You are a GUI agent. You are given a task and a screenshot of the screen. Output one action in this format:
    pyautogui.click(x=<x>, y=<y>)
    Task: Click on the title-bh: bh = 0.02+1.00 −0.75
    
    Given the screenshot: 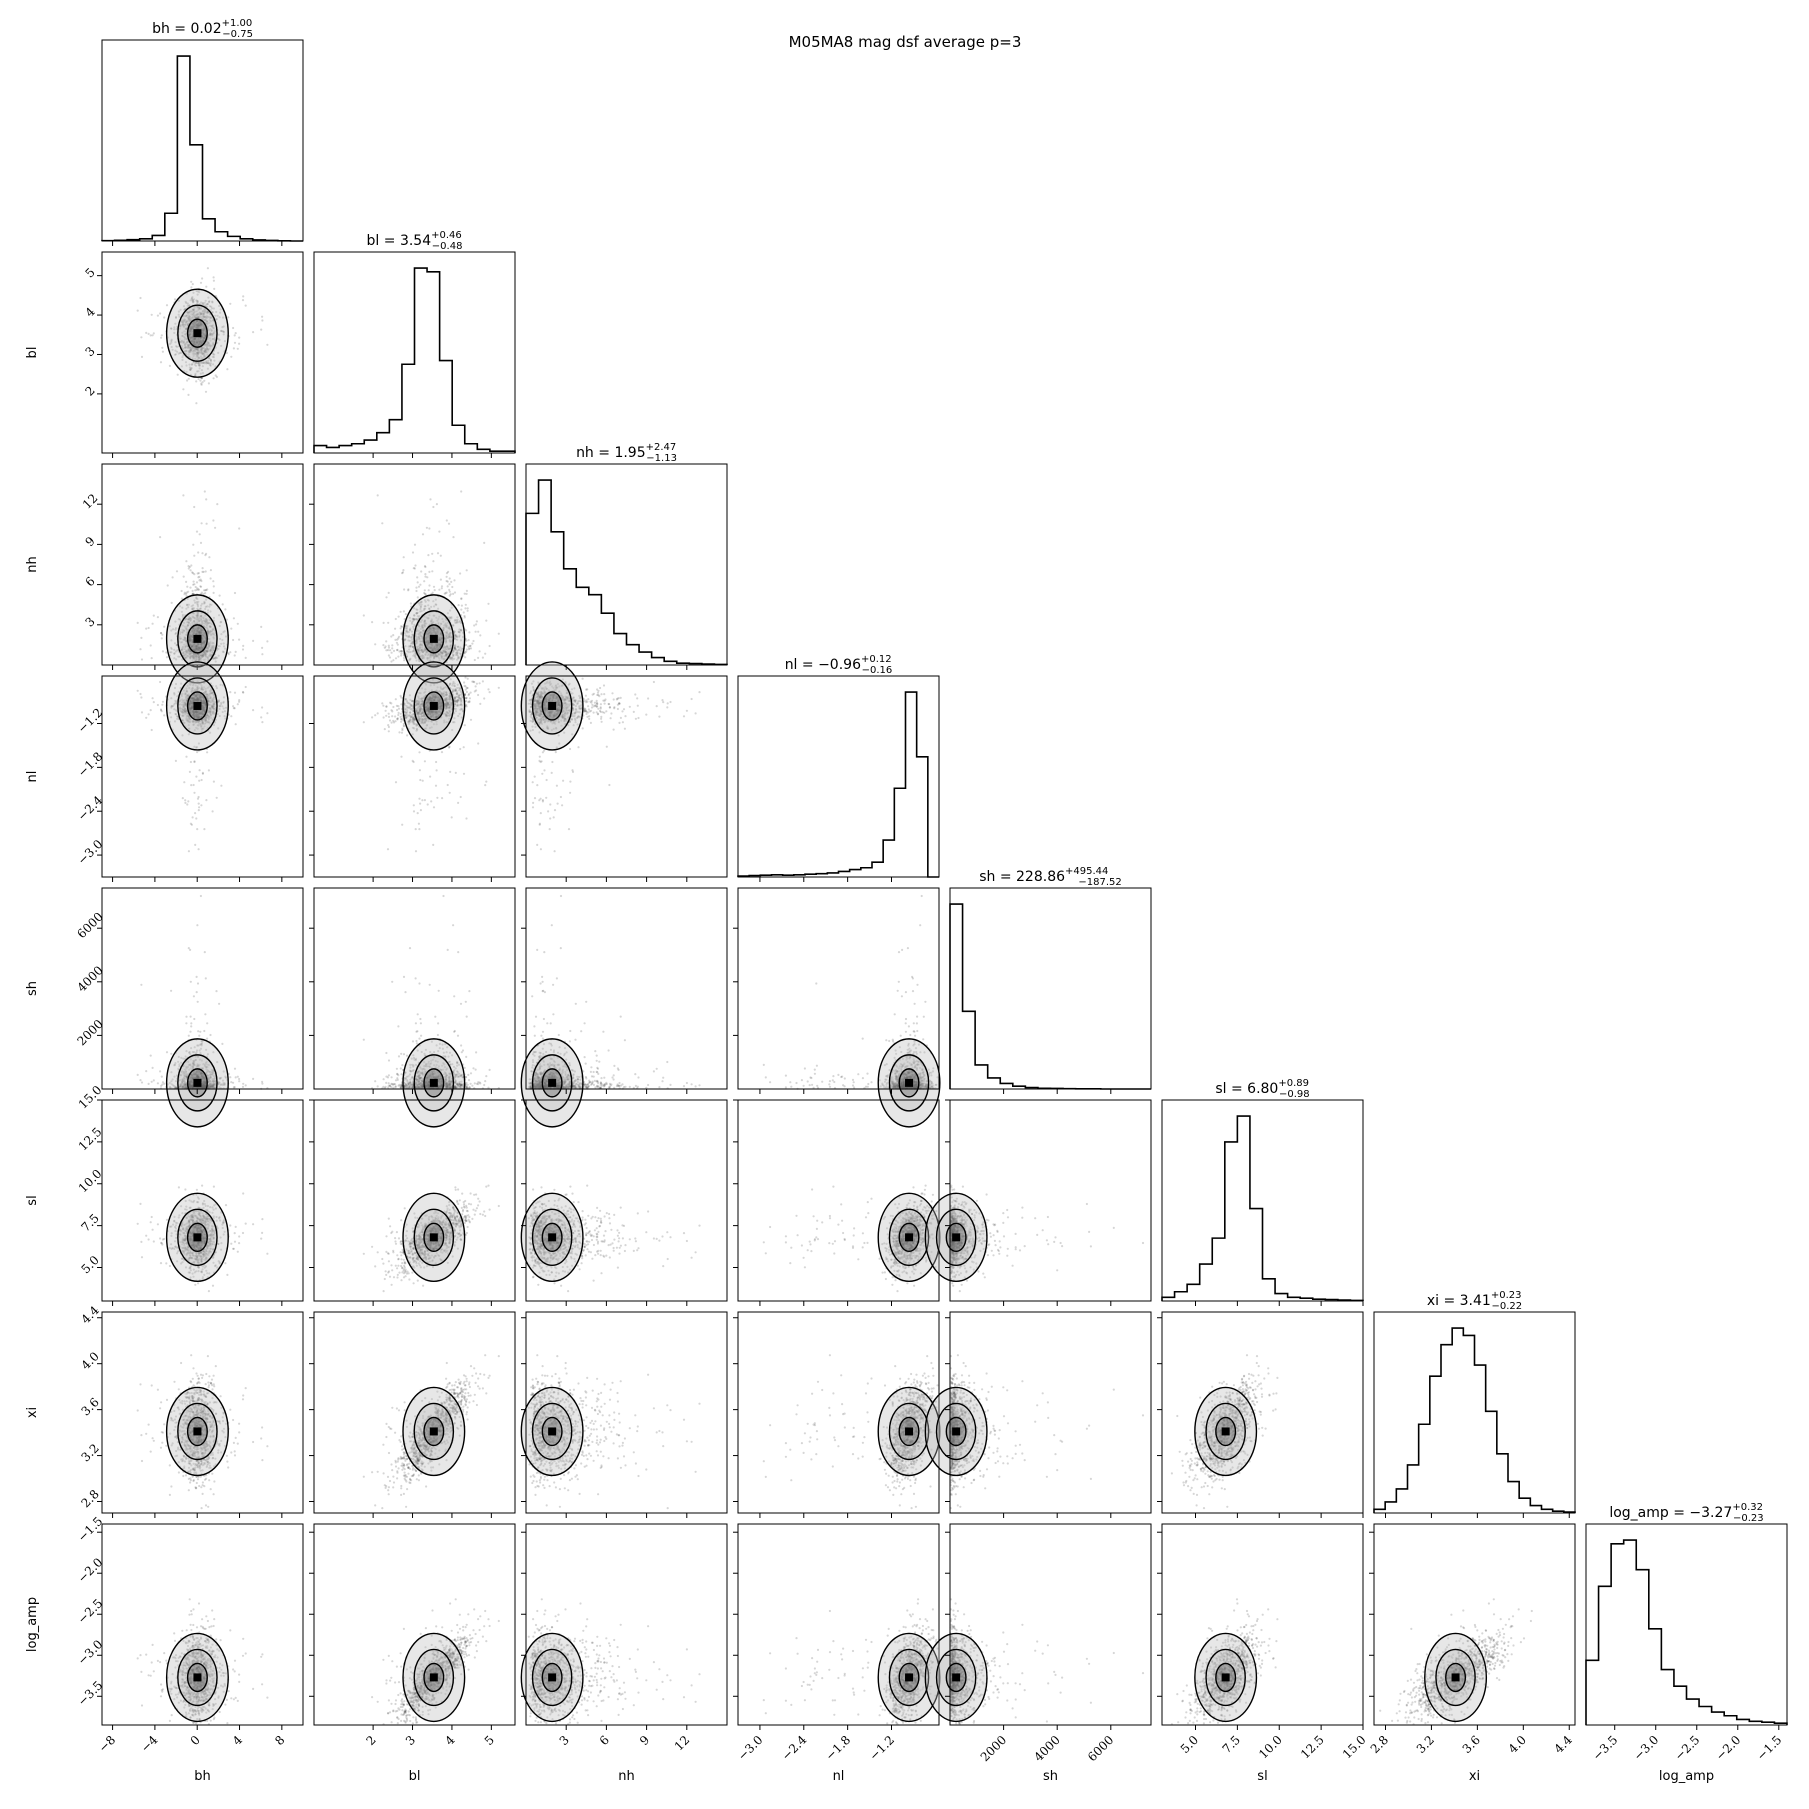 What is the action you would take?
    pyautogui.click(x=202, y=29)
    